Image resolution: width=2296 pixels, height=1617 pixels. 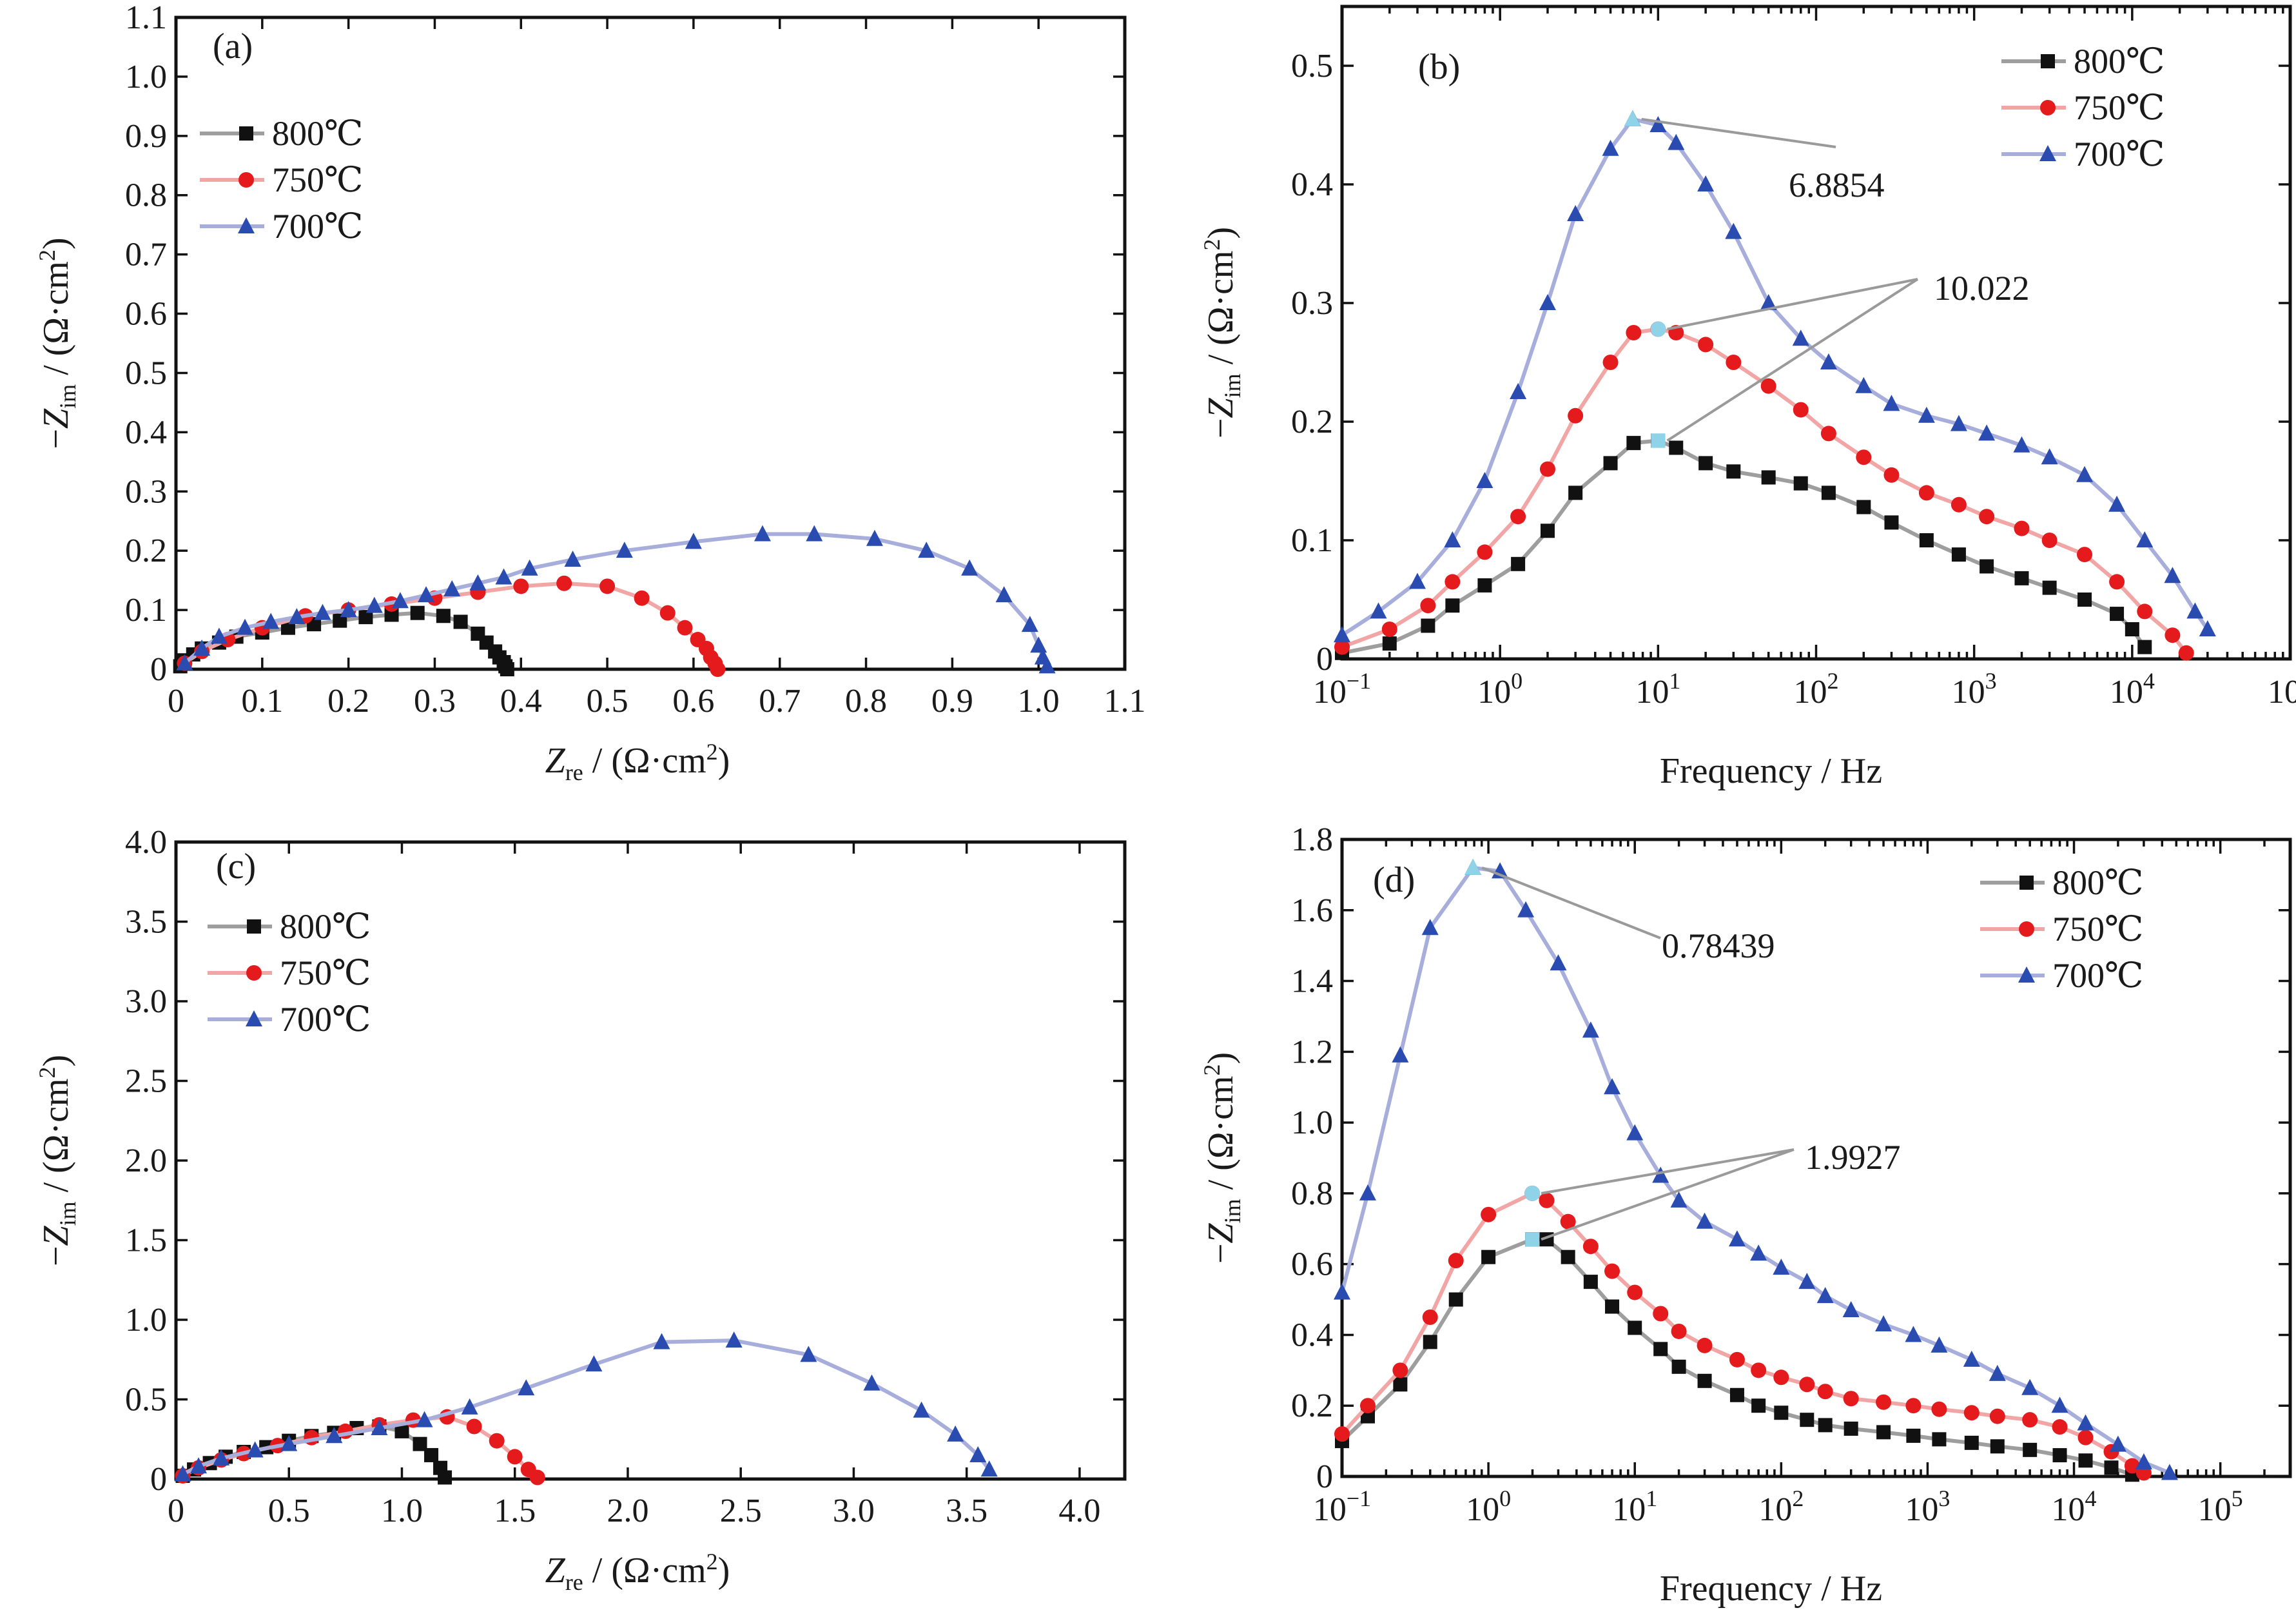 I want to click on x-tick-label: 4.0, so click(x=1079, y=1511).